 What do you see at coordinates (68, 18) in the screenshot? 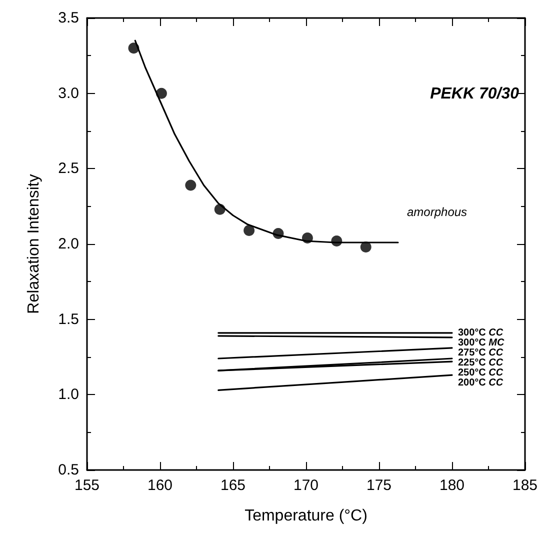
I see `y-tick-label: 3.5` at bounding box center [68, 18].